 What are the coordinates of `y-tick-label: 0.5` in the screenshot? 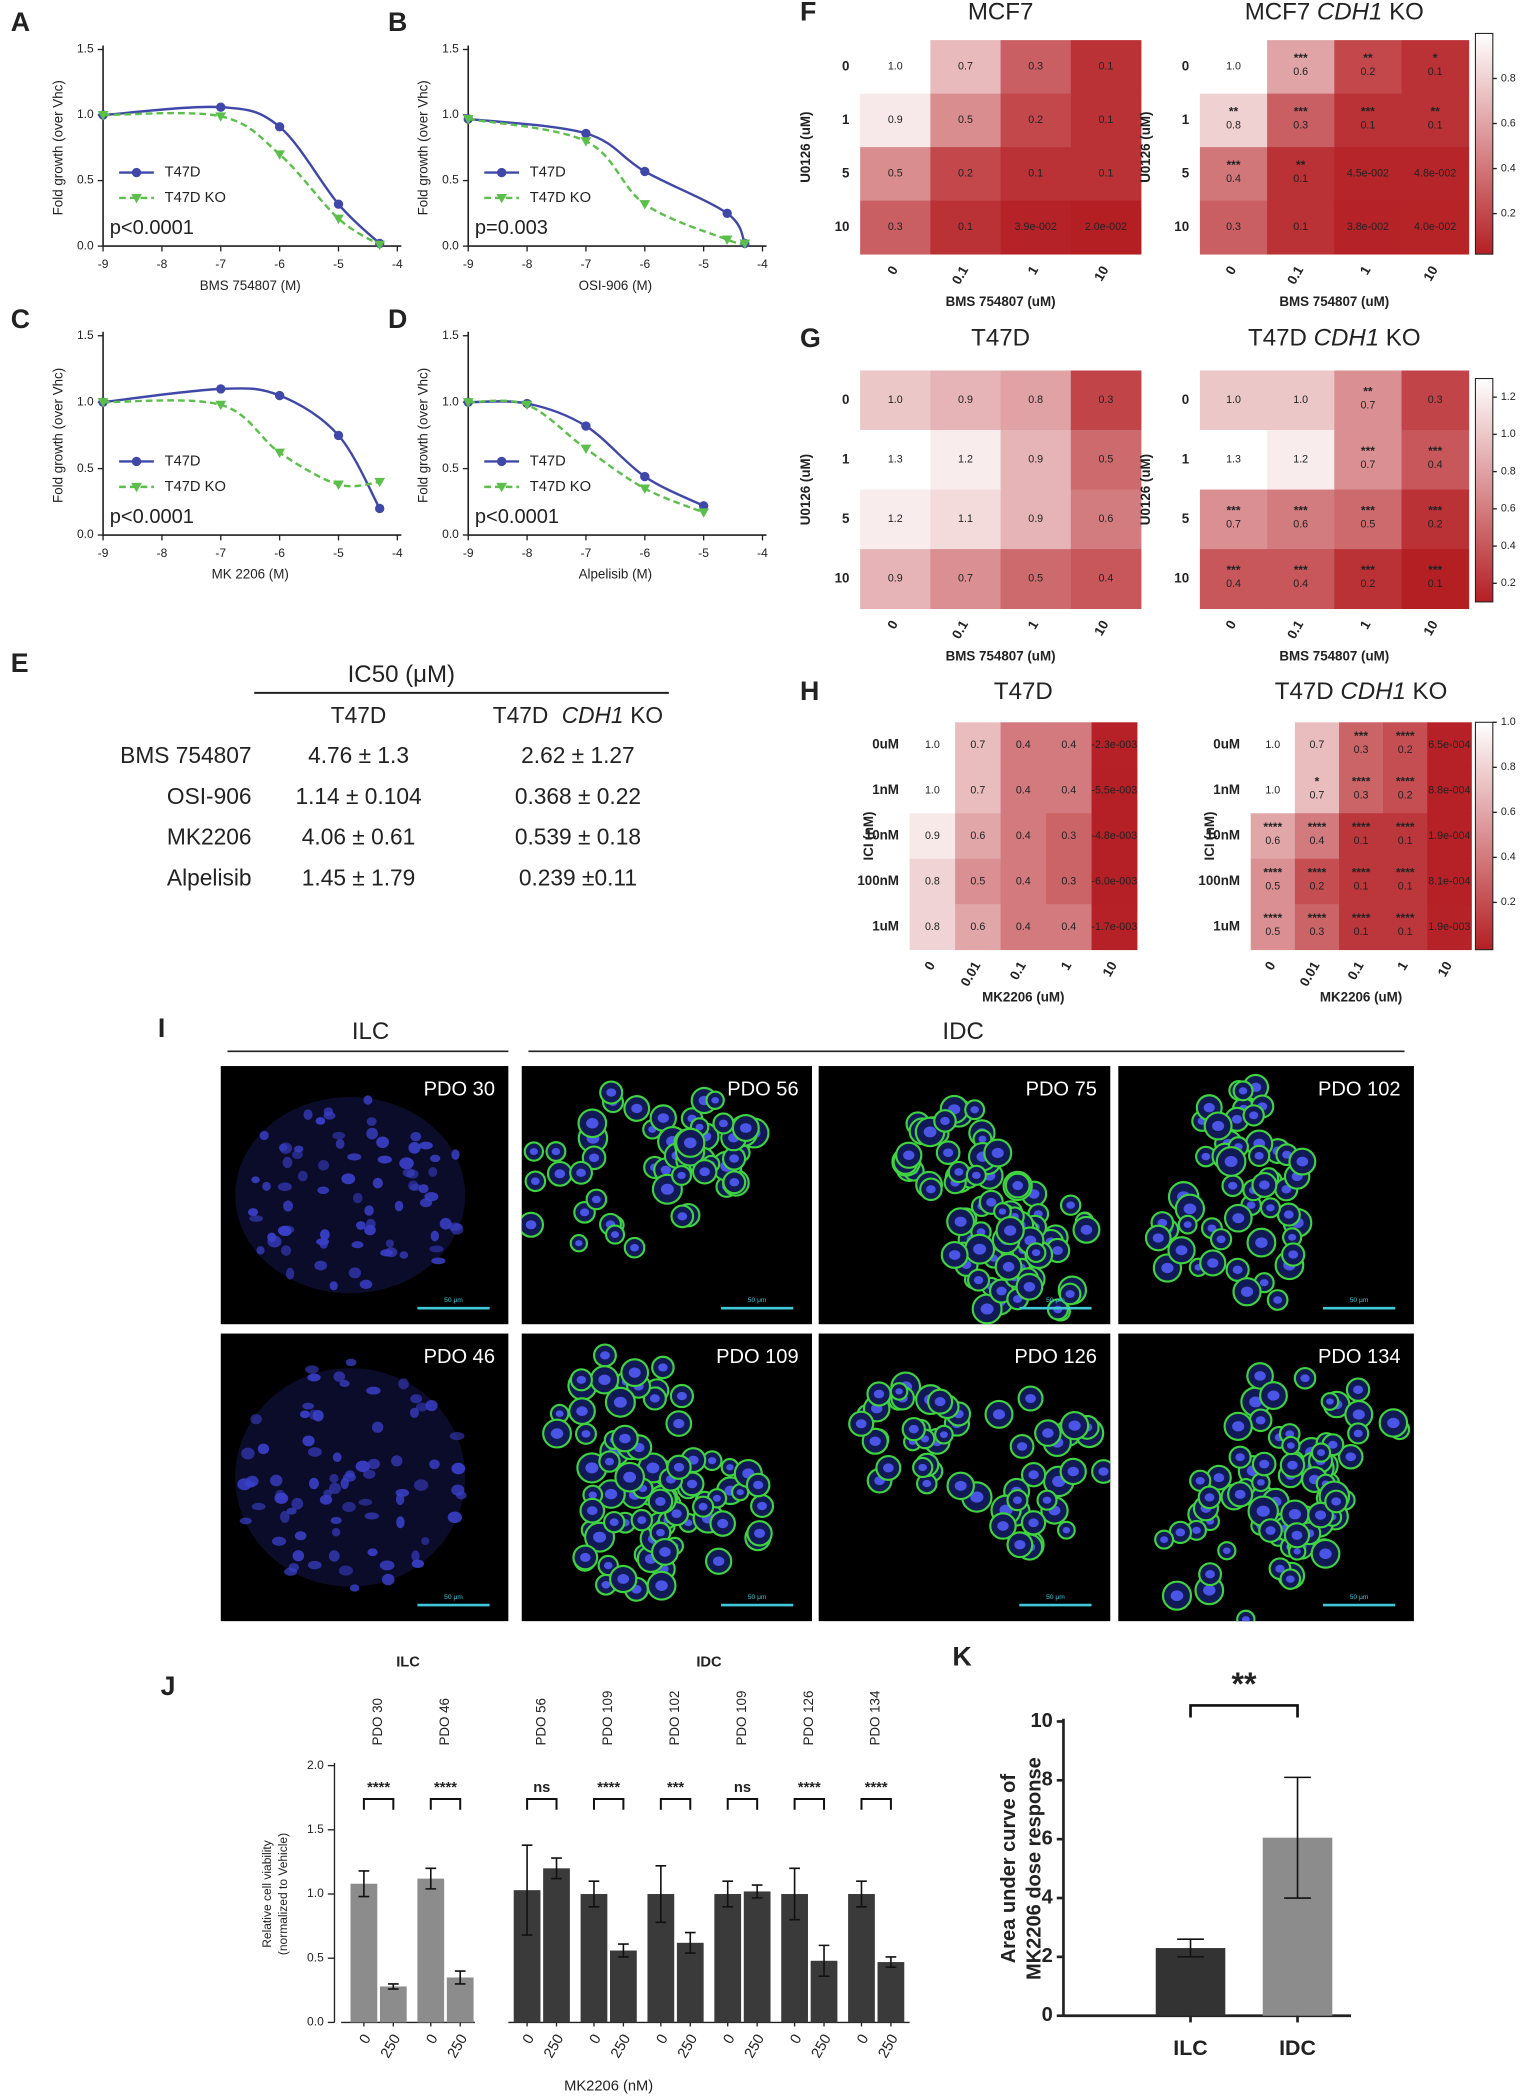 It's located at (85, 468).